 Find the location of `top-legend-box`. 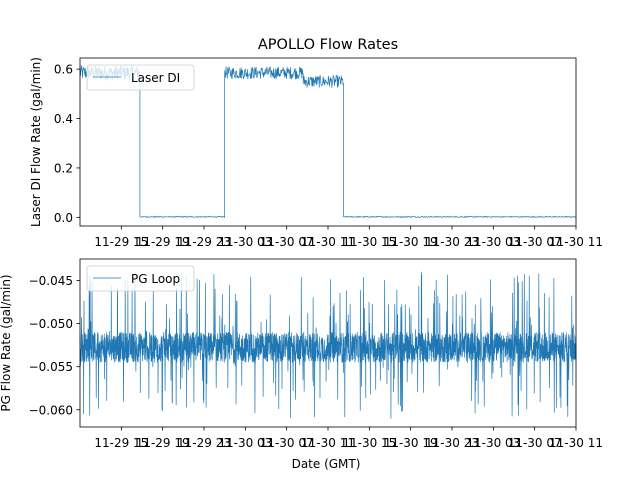

top-legend-box is located at coordinates (140, 77).